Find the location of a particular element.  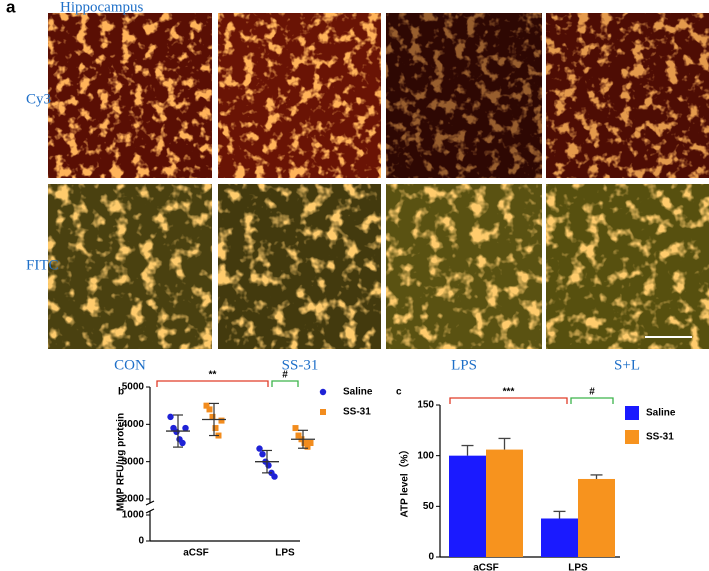

y-tick-label: 1000 is located at coordinates (133, 515).